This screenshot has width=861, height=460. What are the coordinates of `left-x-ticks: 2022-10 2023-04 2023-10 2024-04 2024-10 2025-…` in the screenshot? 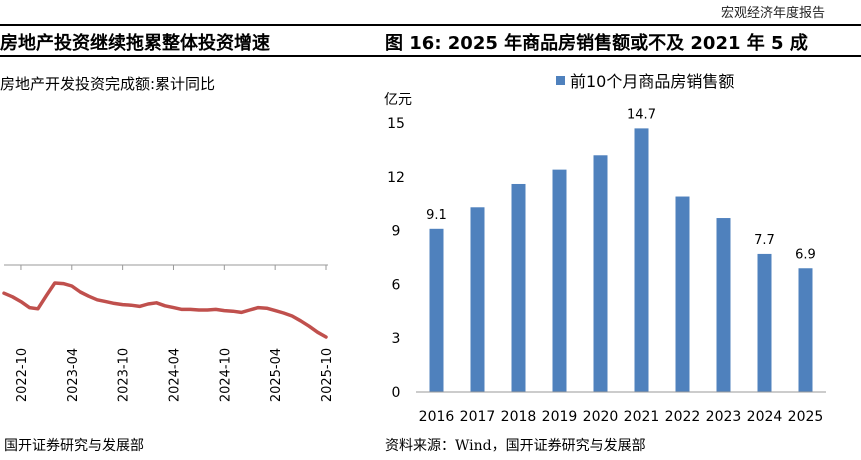 It's located at (175, 333).